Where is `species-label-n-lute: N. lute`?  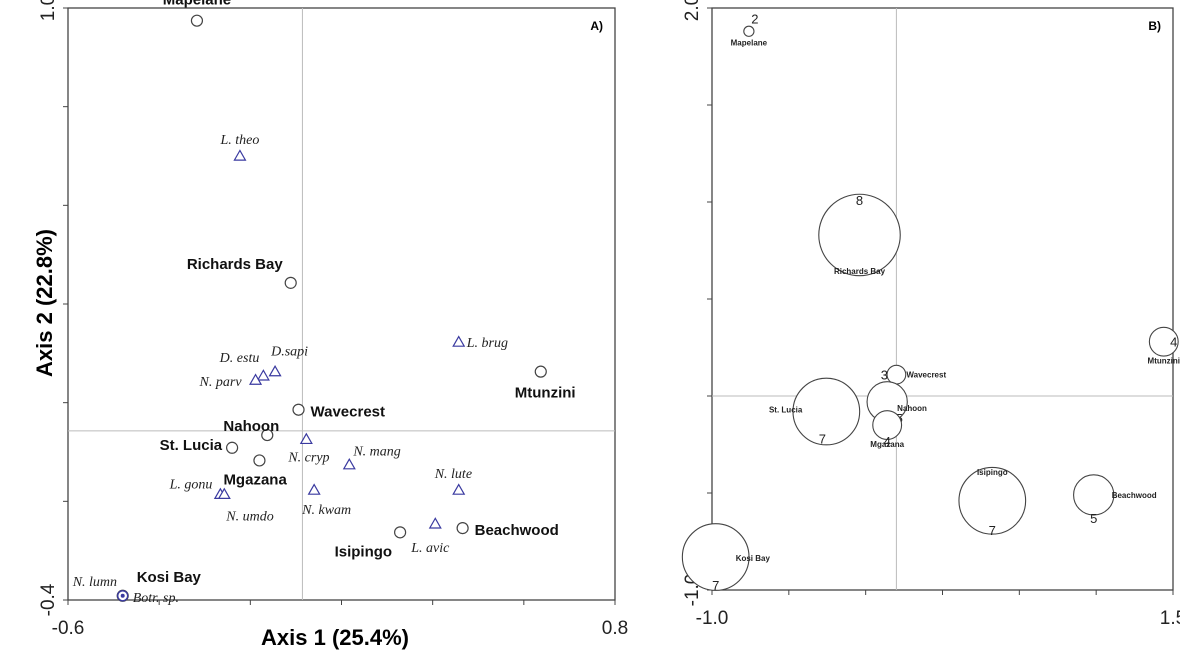
species-label-n-lute: N. lute is located at coordinates (453, 474).